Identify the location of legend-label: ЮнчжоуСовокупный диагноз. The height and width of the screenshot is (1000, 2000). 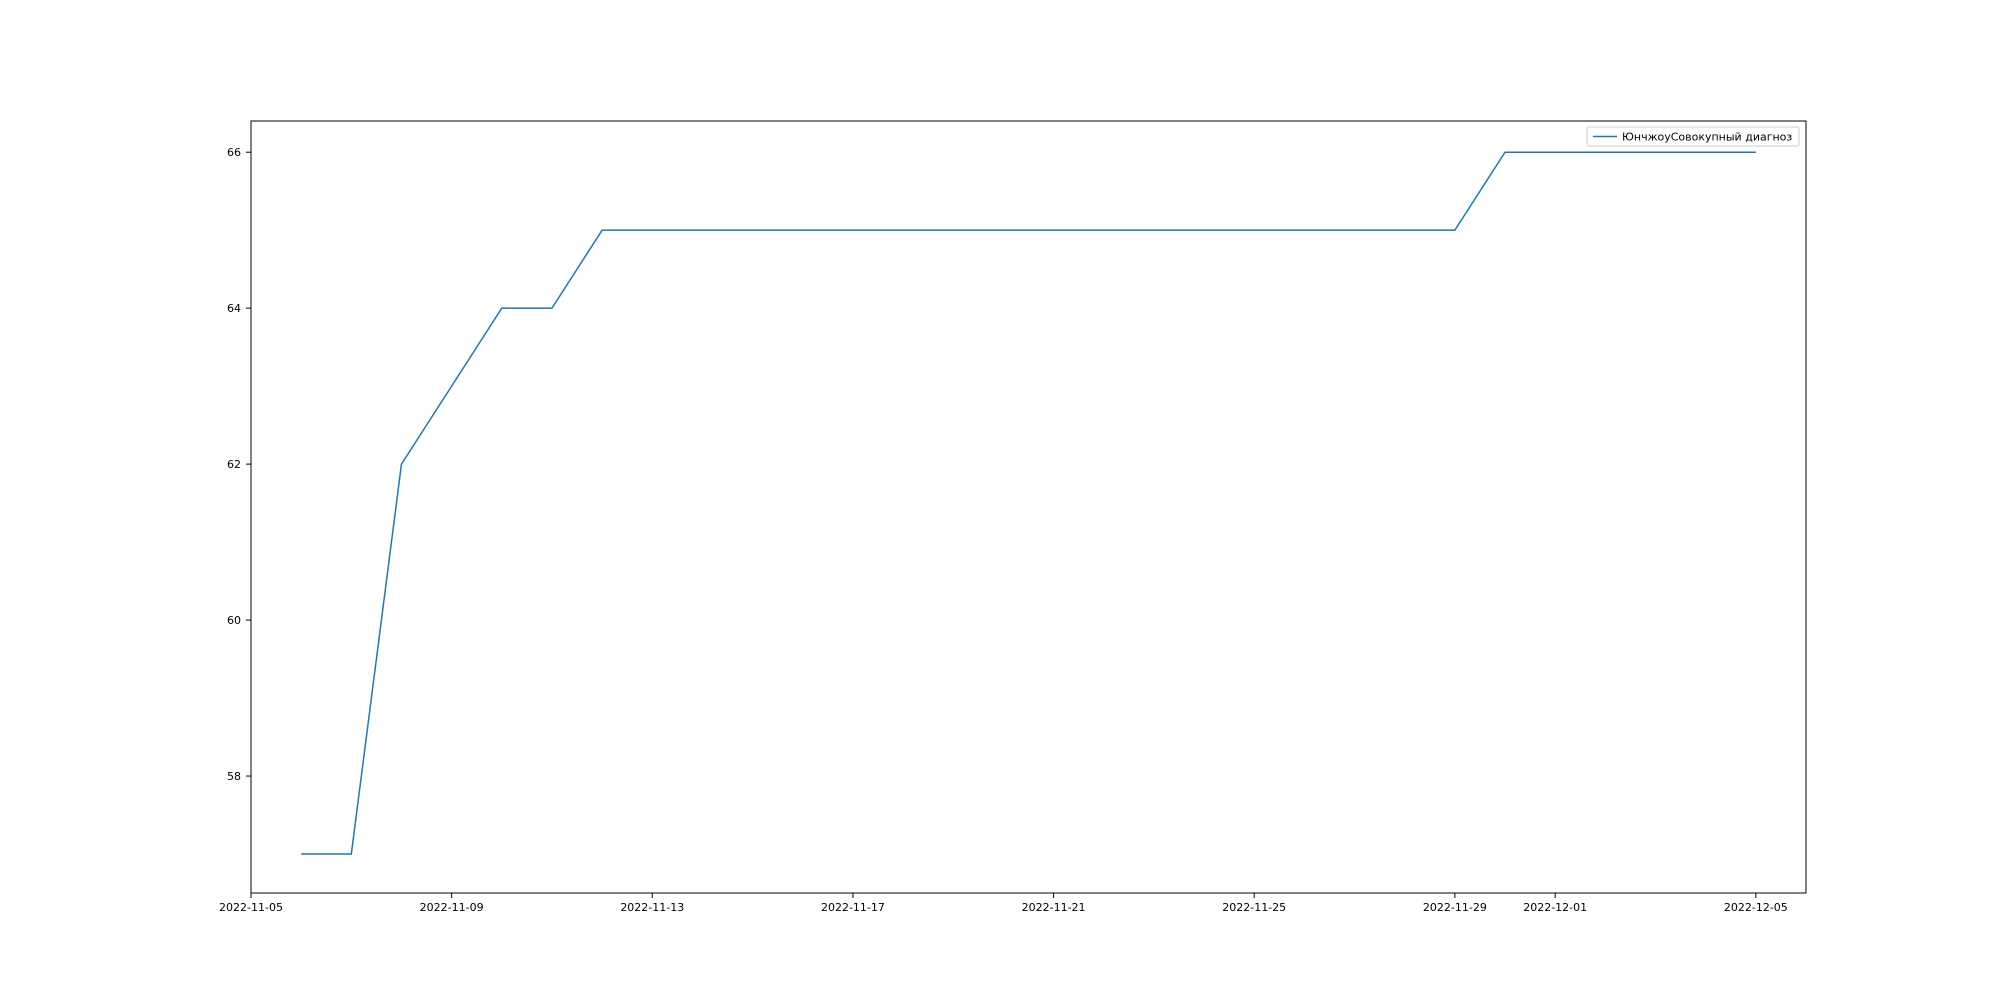
(1707, 137).